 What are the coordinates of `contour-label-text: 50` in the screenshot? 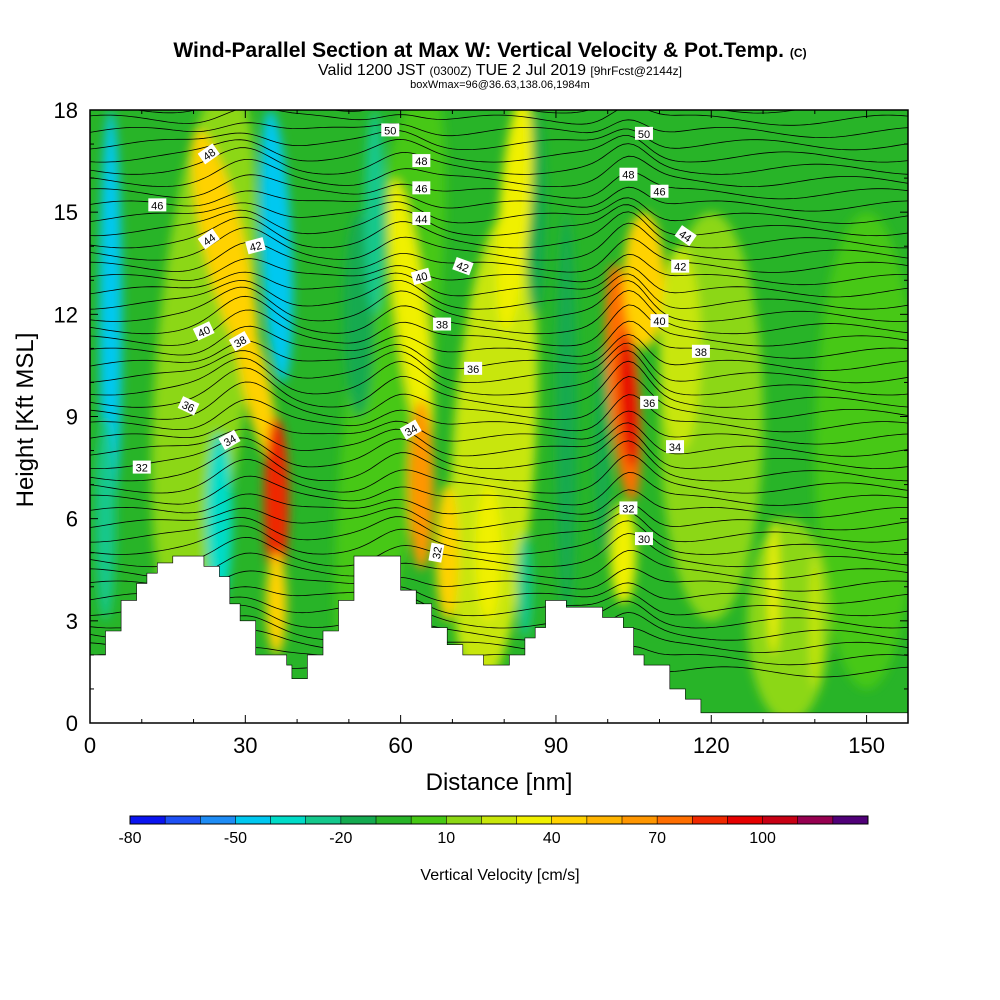 It's located at (390, 131).